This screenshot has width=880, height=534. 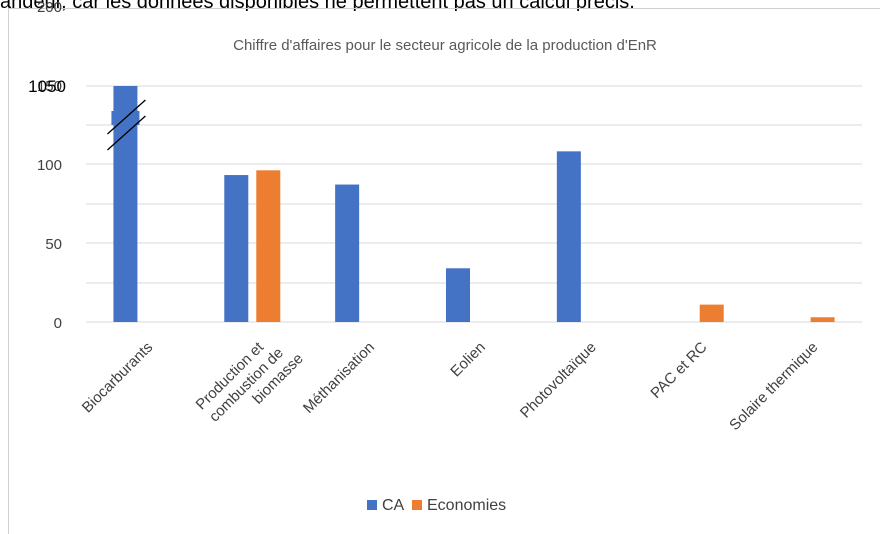 I want to click on y-tick-label: 150, so click(x=49, y=86).